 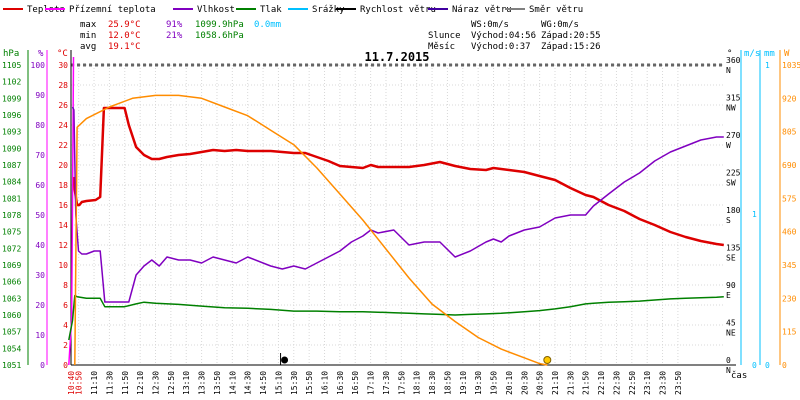 I want to click on x-tick-label: 21:50, so click(x=586, y=383).